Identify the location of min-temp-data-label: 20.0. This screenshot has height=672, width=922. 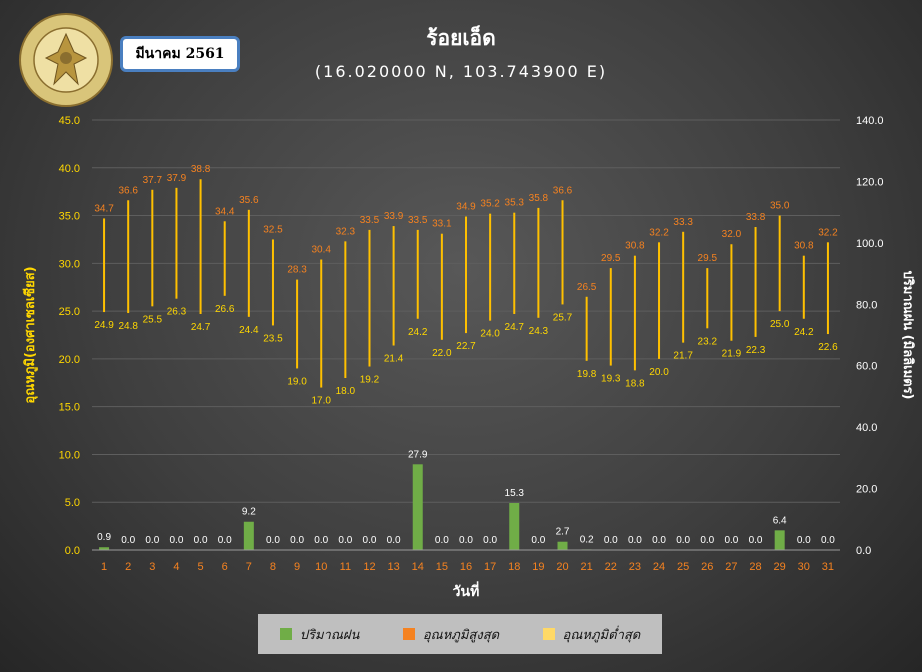
(659, 372).